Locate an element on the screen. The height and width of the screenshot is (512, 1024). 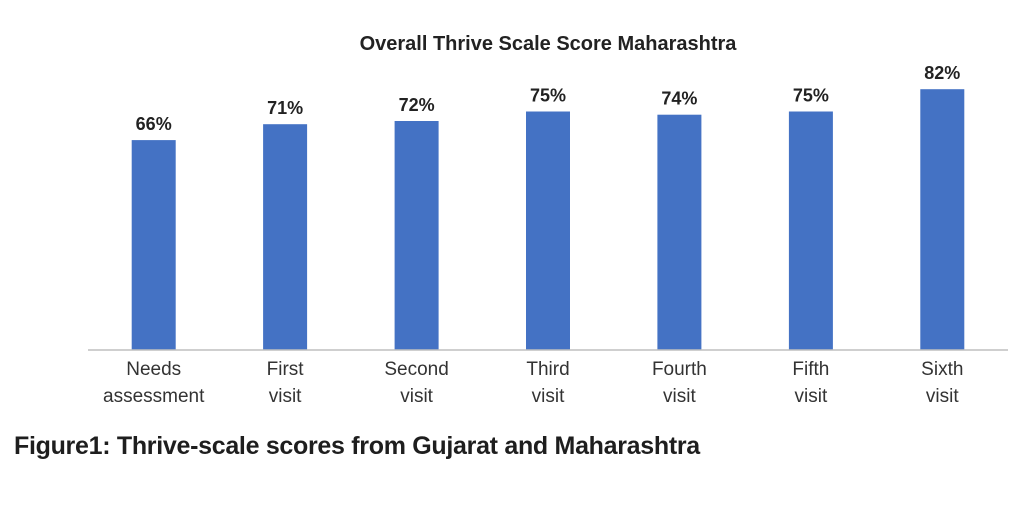
x-tick-label: Fourth visit is located at coordinates (679, 383).